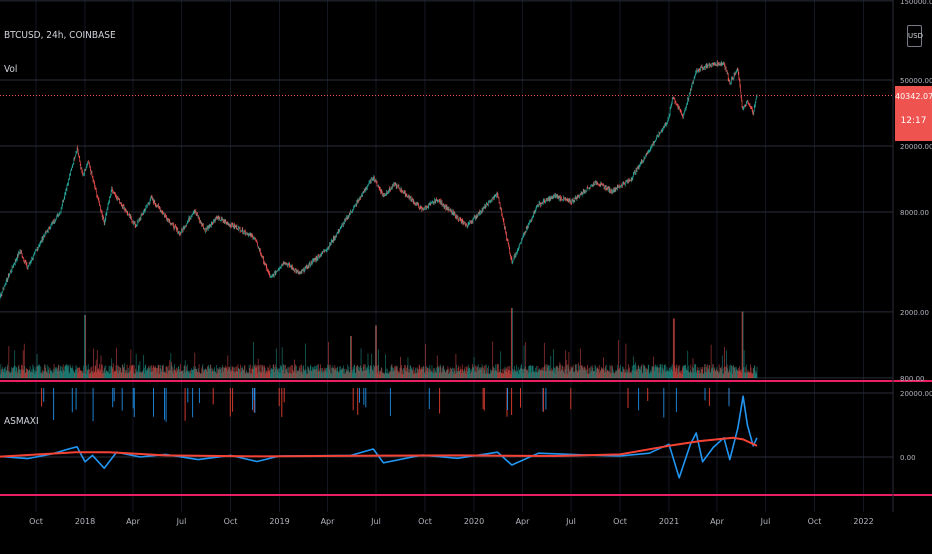  What do you see at coordinates (913, 96) in the screenshot?
I see `price-badge-value: 40342.07` at bounding box center [913, 96].